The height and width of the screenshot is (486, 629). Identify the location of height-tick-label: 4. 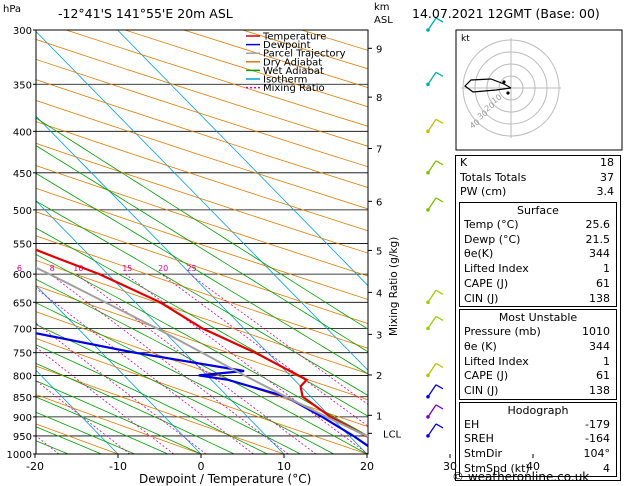
(379, 293).